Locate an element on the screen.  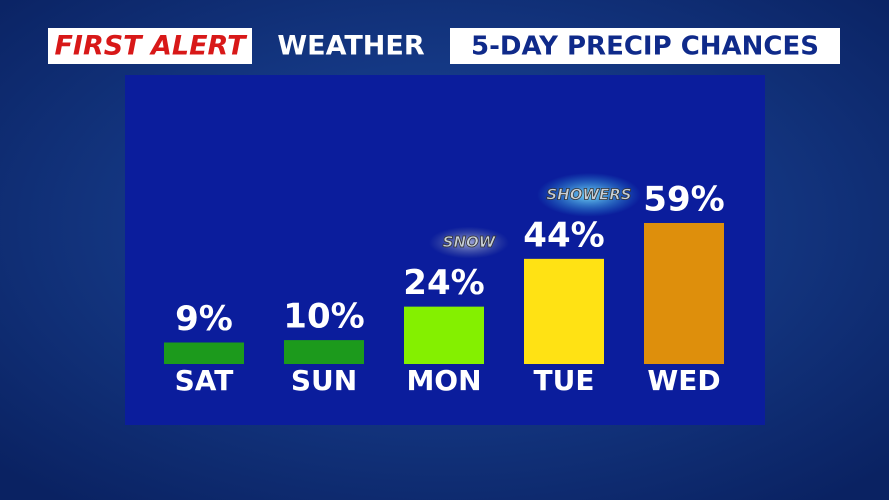
value-label: 9% is located at coordinates (204, 319).